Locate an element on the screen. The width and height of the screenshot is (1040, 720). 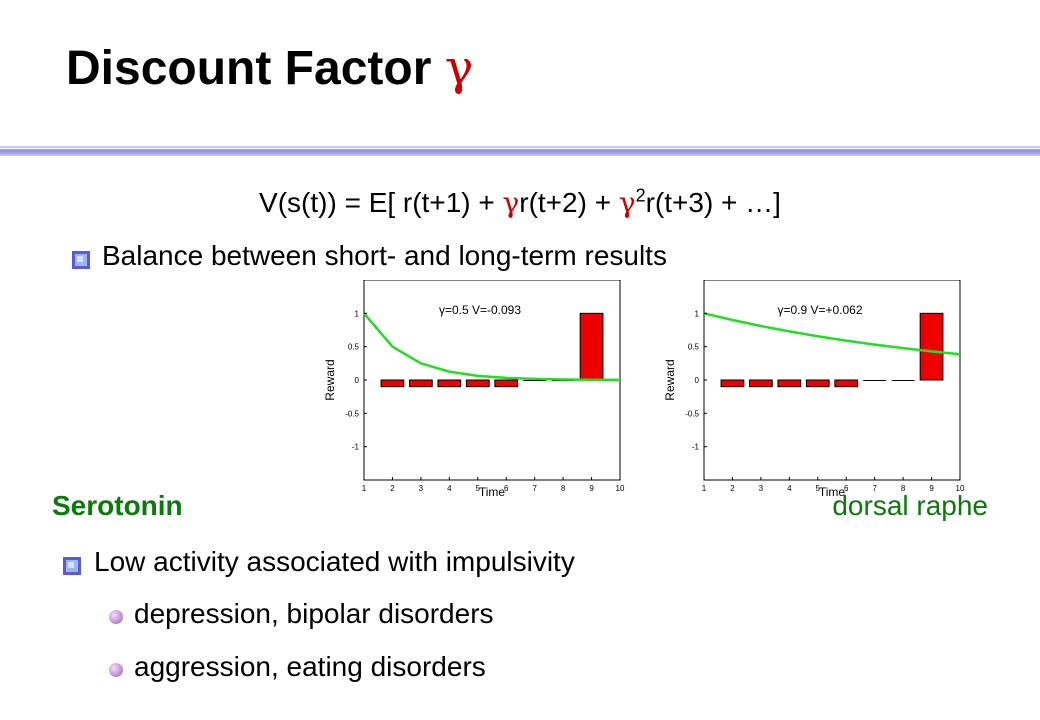
formula-part1: V(s(t)) = E[ r(t+1) + is located at coordinates (381, 202).